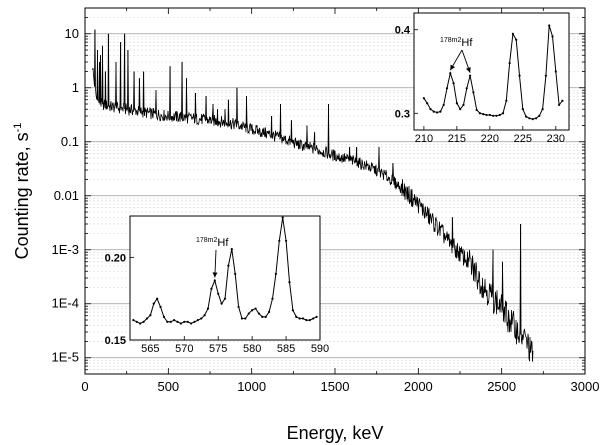  I want to click on y-tick-label: 1E-3, so click(65, 249).